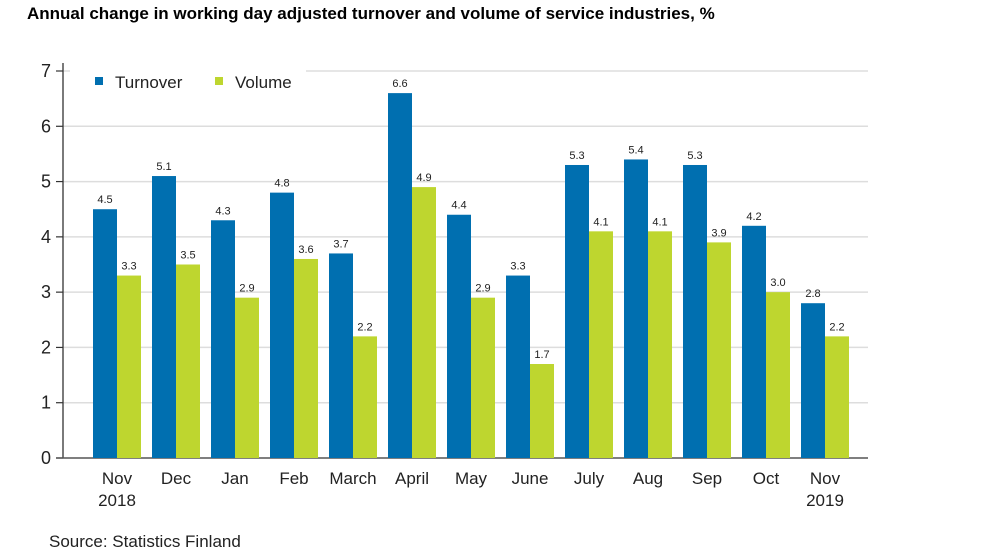 Image resolution: width=989 pixels, height=556 pixels. I want to click on x-tick-label: July, so click(589, 478).